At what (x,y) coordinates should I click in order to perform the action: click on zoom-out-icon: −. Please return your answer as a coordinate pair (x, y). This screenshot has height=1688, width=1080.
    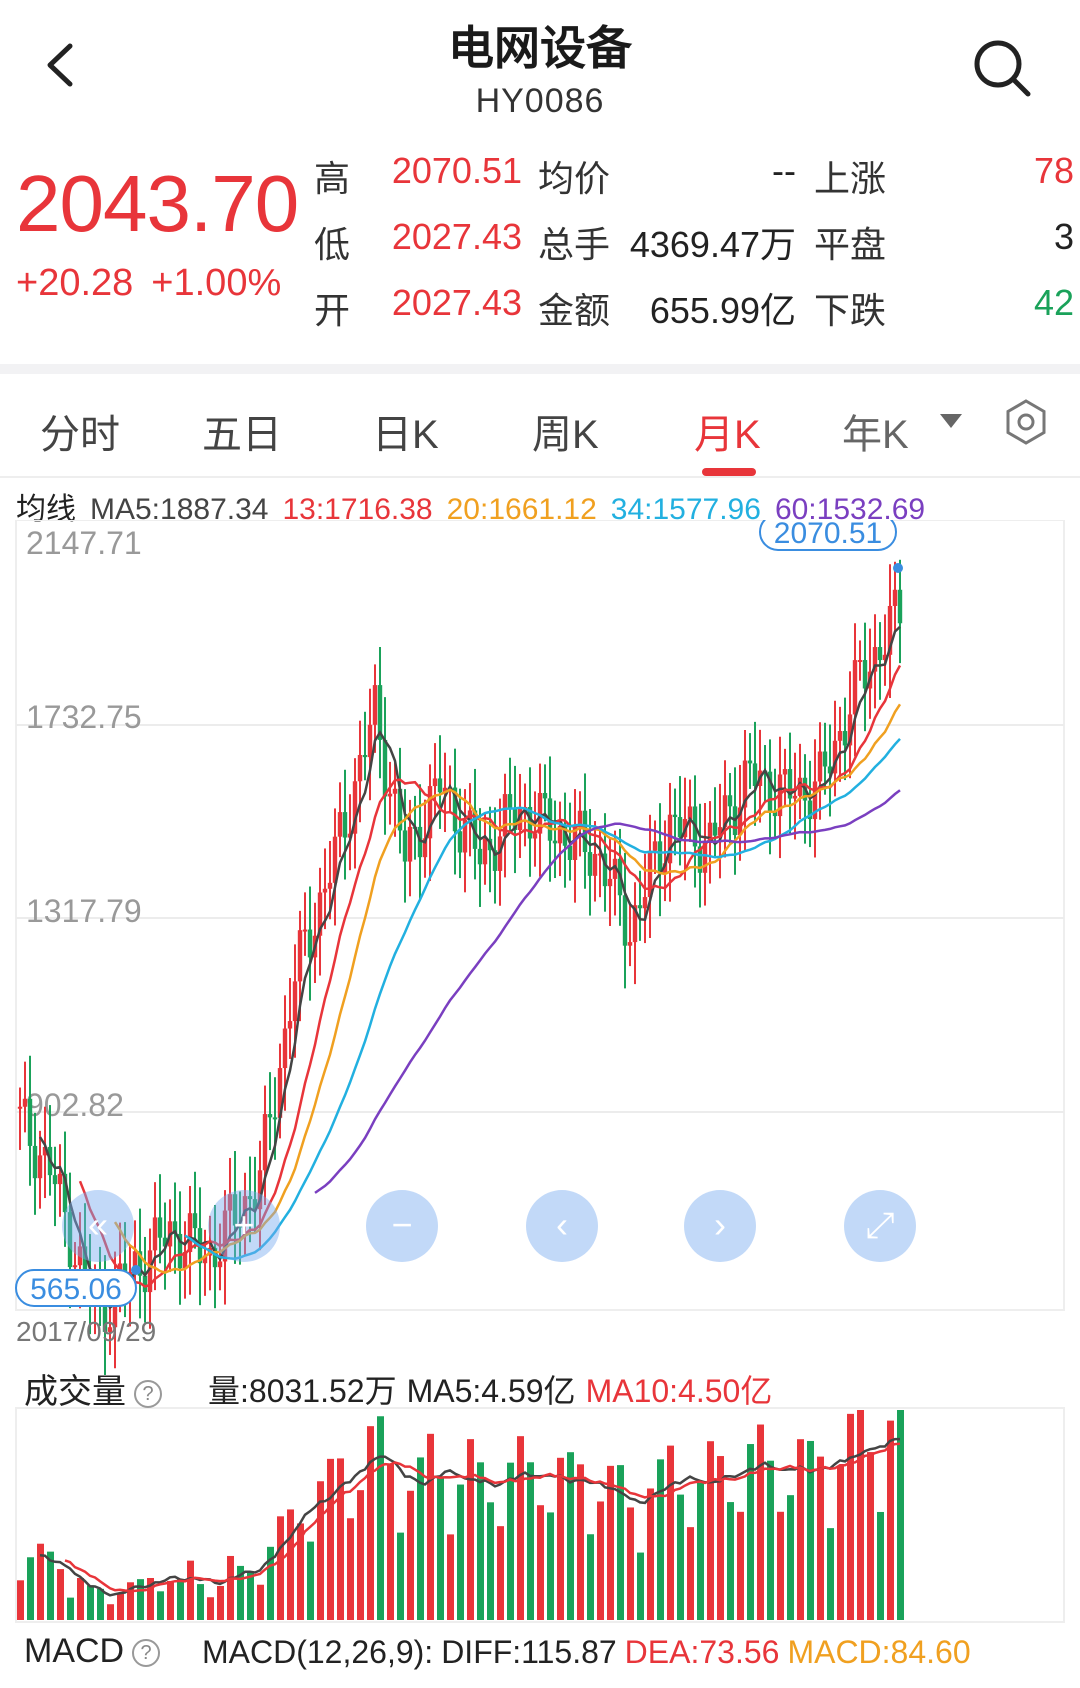
    Looking at the image, I should click on (402, 1226).